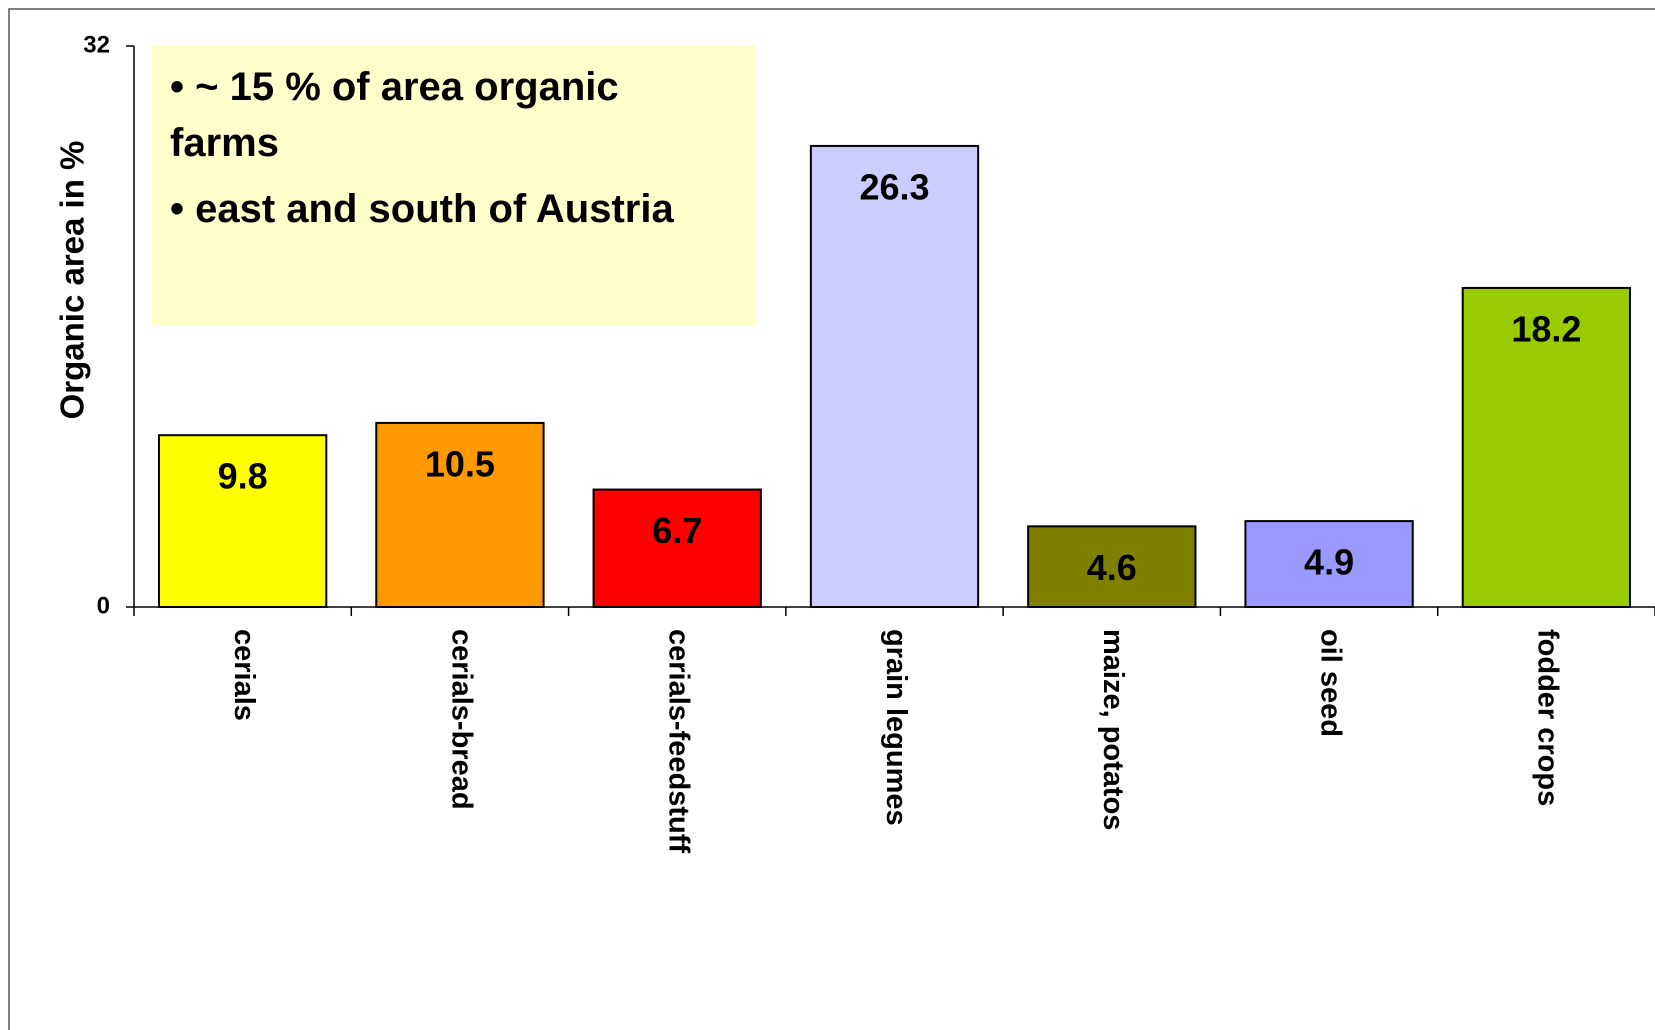 Image resolution: width=1655 pixels, height=1030 pixels. What do you see at coordinates (394, 115) in the screenshot?
I see `annotation: • ~ 15 % of area organic farms` at bounding box center [394, 115].